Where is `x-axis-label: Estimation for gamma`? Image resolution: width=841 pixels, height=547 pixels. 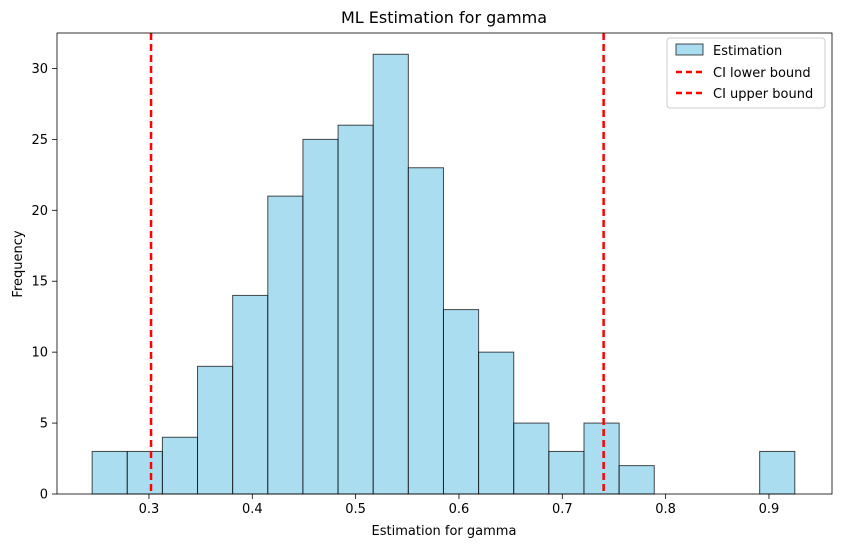
x-axis-label: Estimation for gamma is located at coordinates (444, 531).